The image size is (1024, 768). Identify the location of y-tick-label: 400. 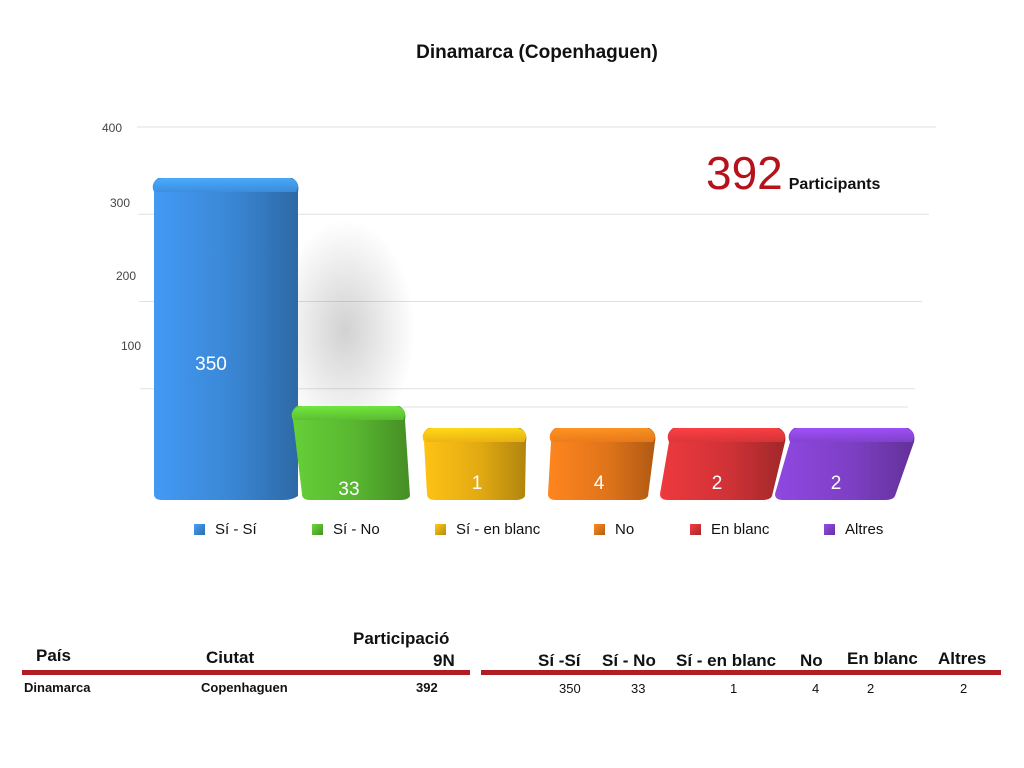
(112, 128).